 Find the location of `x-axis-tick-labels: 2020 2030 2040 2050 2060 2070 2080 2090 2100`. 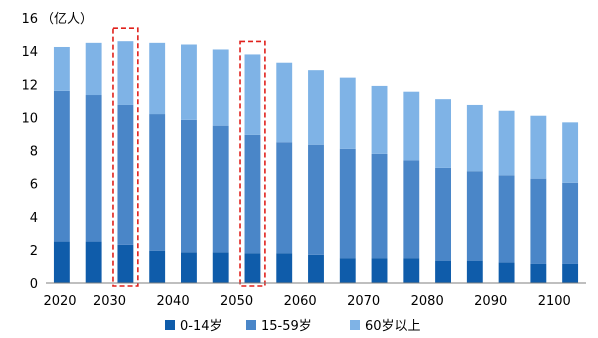

x-axis-tick-labels: 2020 2030 2040 2050 2060 2070 2080 2090 2100 is located at coordinates (306, 301).